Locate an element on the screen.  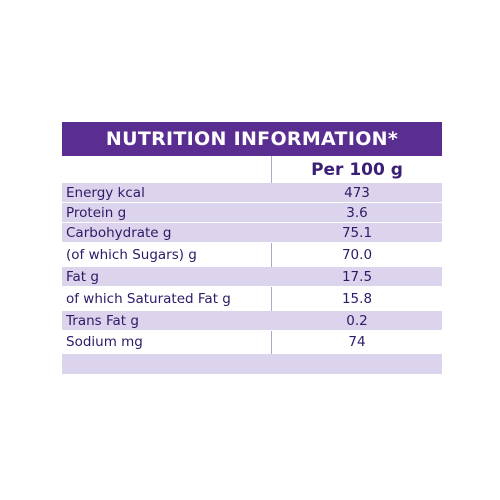
row-value: 3.6 is located at coordinates (357, 213).